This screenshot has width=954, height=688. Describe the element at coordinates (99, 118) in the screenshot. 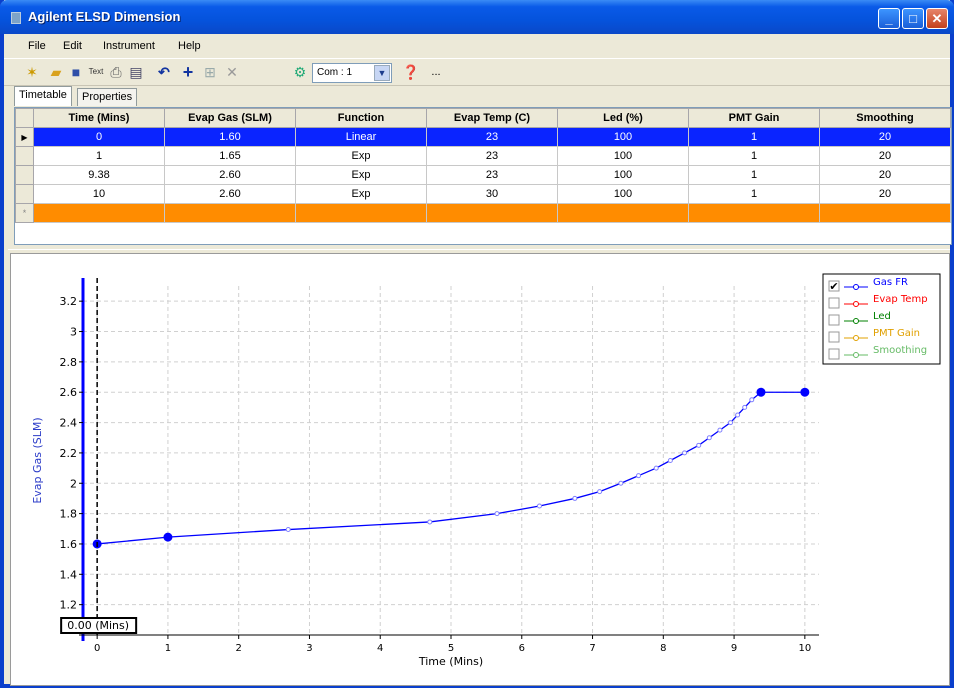

I see `column-header: Time (Mins)` at that location.